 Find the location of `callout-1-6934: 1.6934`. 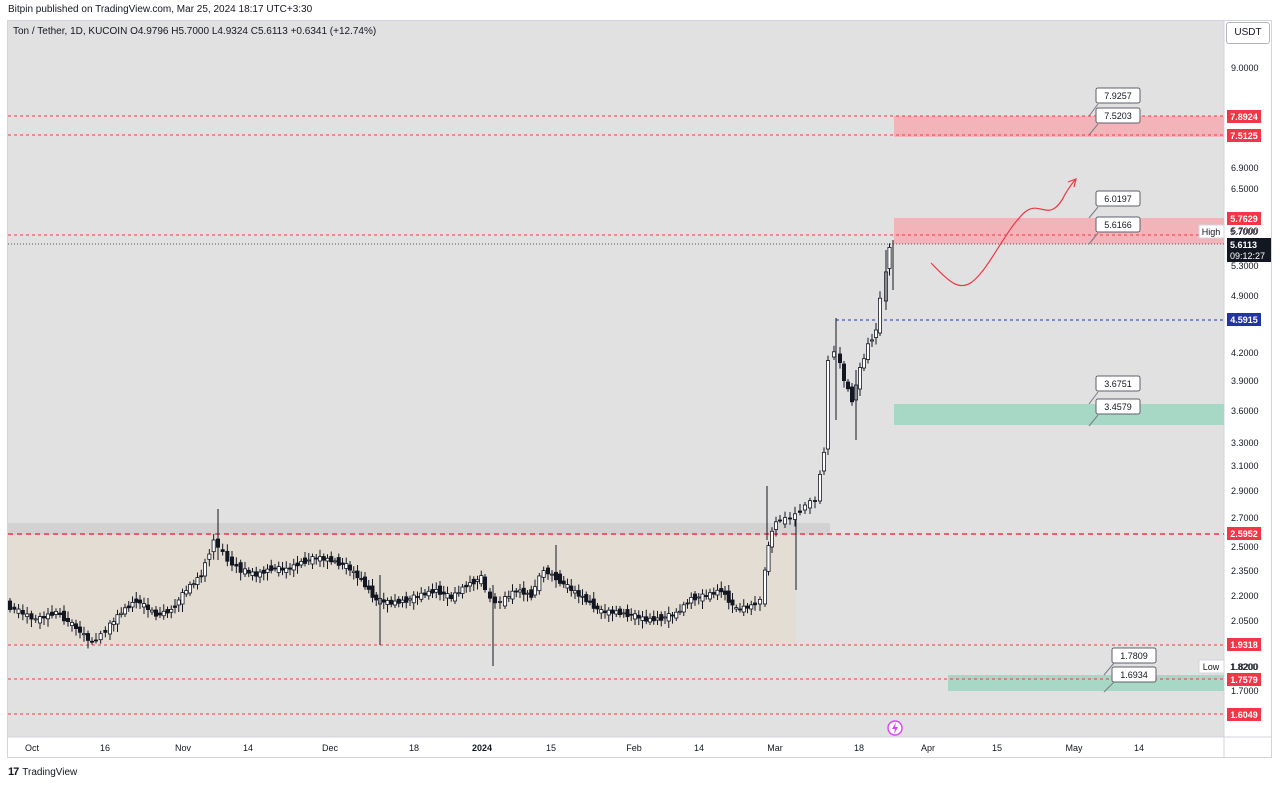

callout-1-6934: 1.6934 is located at coordinates (1130, 679).